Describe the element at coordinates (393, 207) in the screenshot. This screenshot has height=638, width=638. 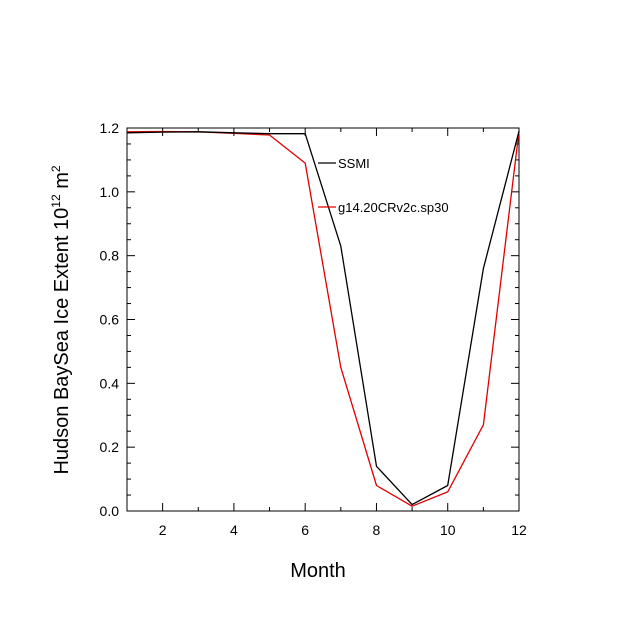
I see `legend-label: g14.20CRv2c.sp30` at that location.